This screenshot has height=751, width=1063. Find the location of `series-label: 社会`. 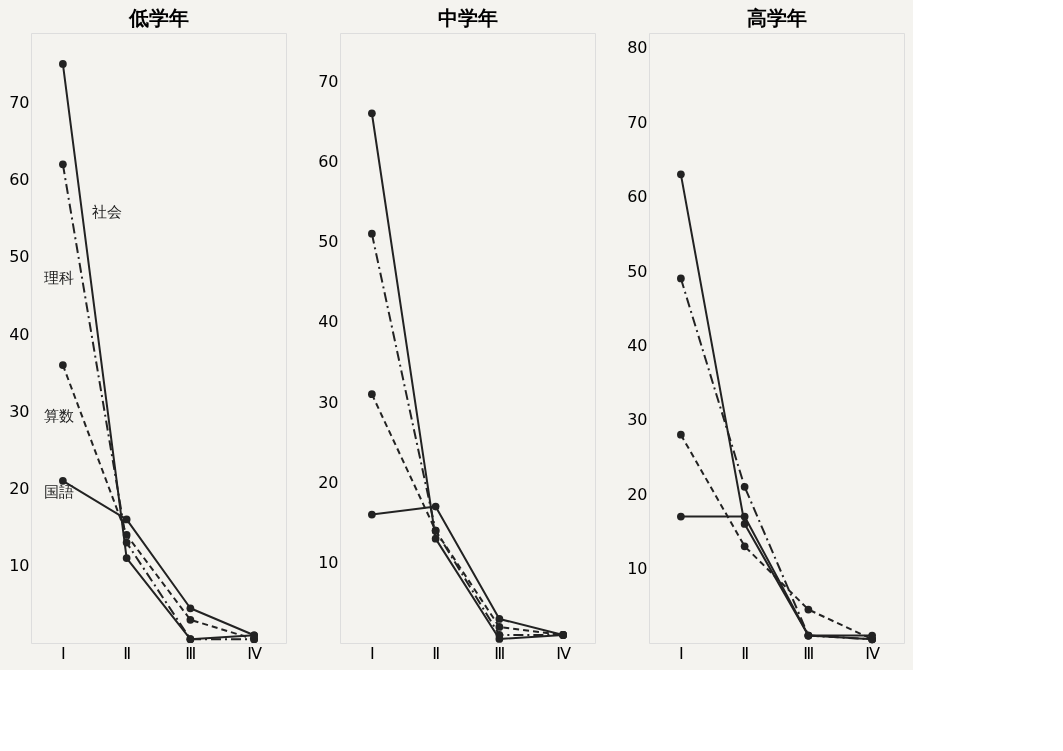

series-label: 社会 is located at coordinates (107, 212).